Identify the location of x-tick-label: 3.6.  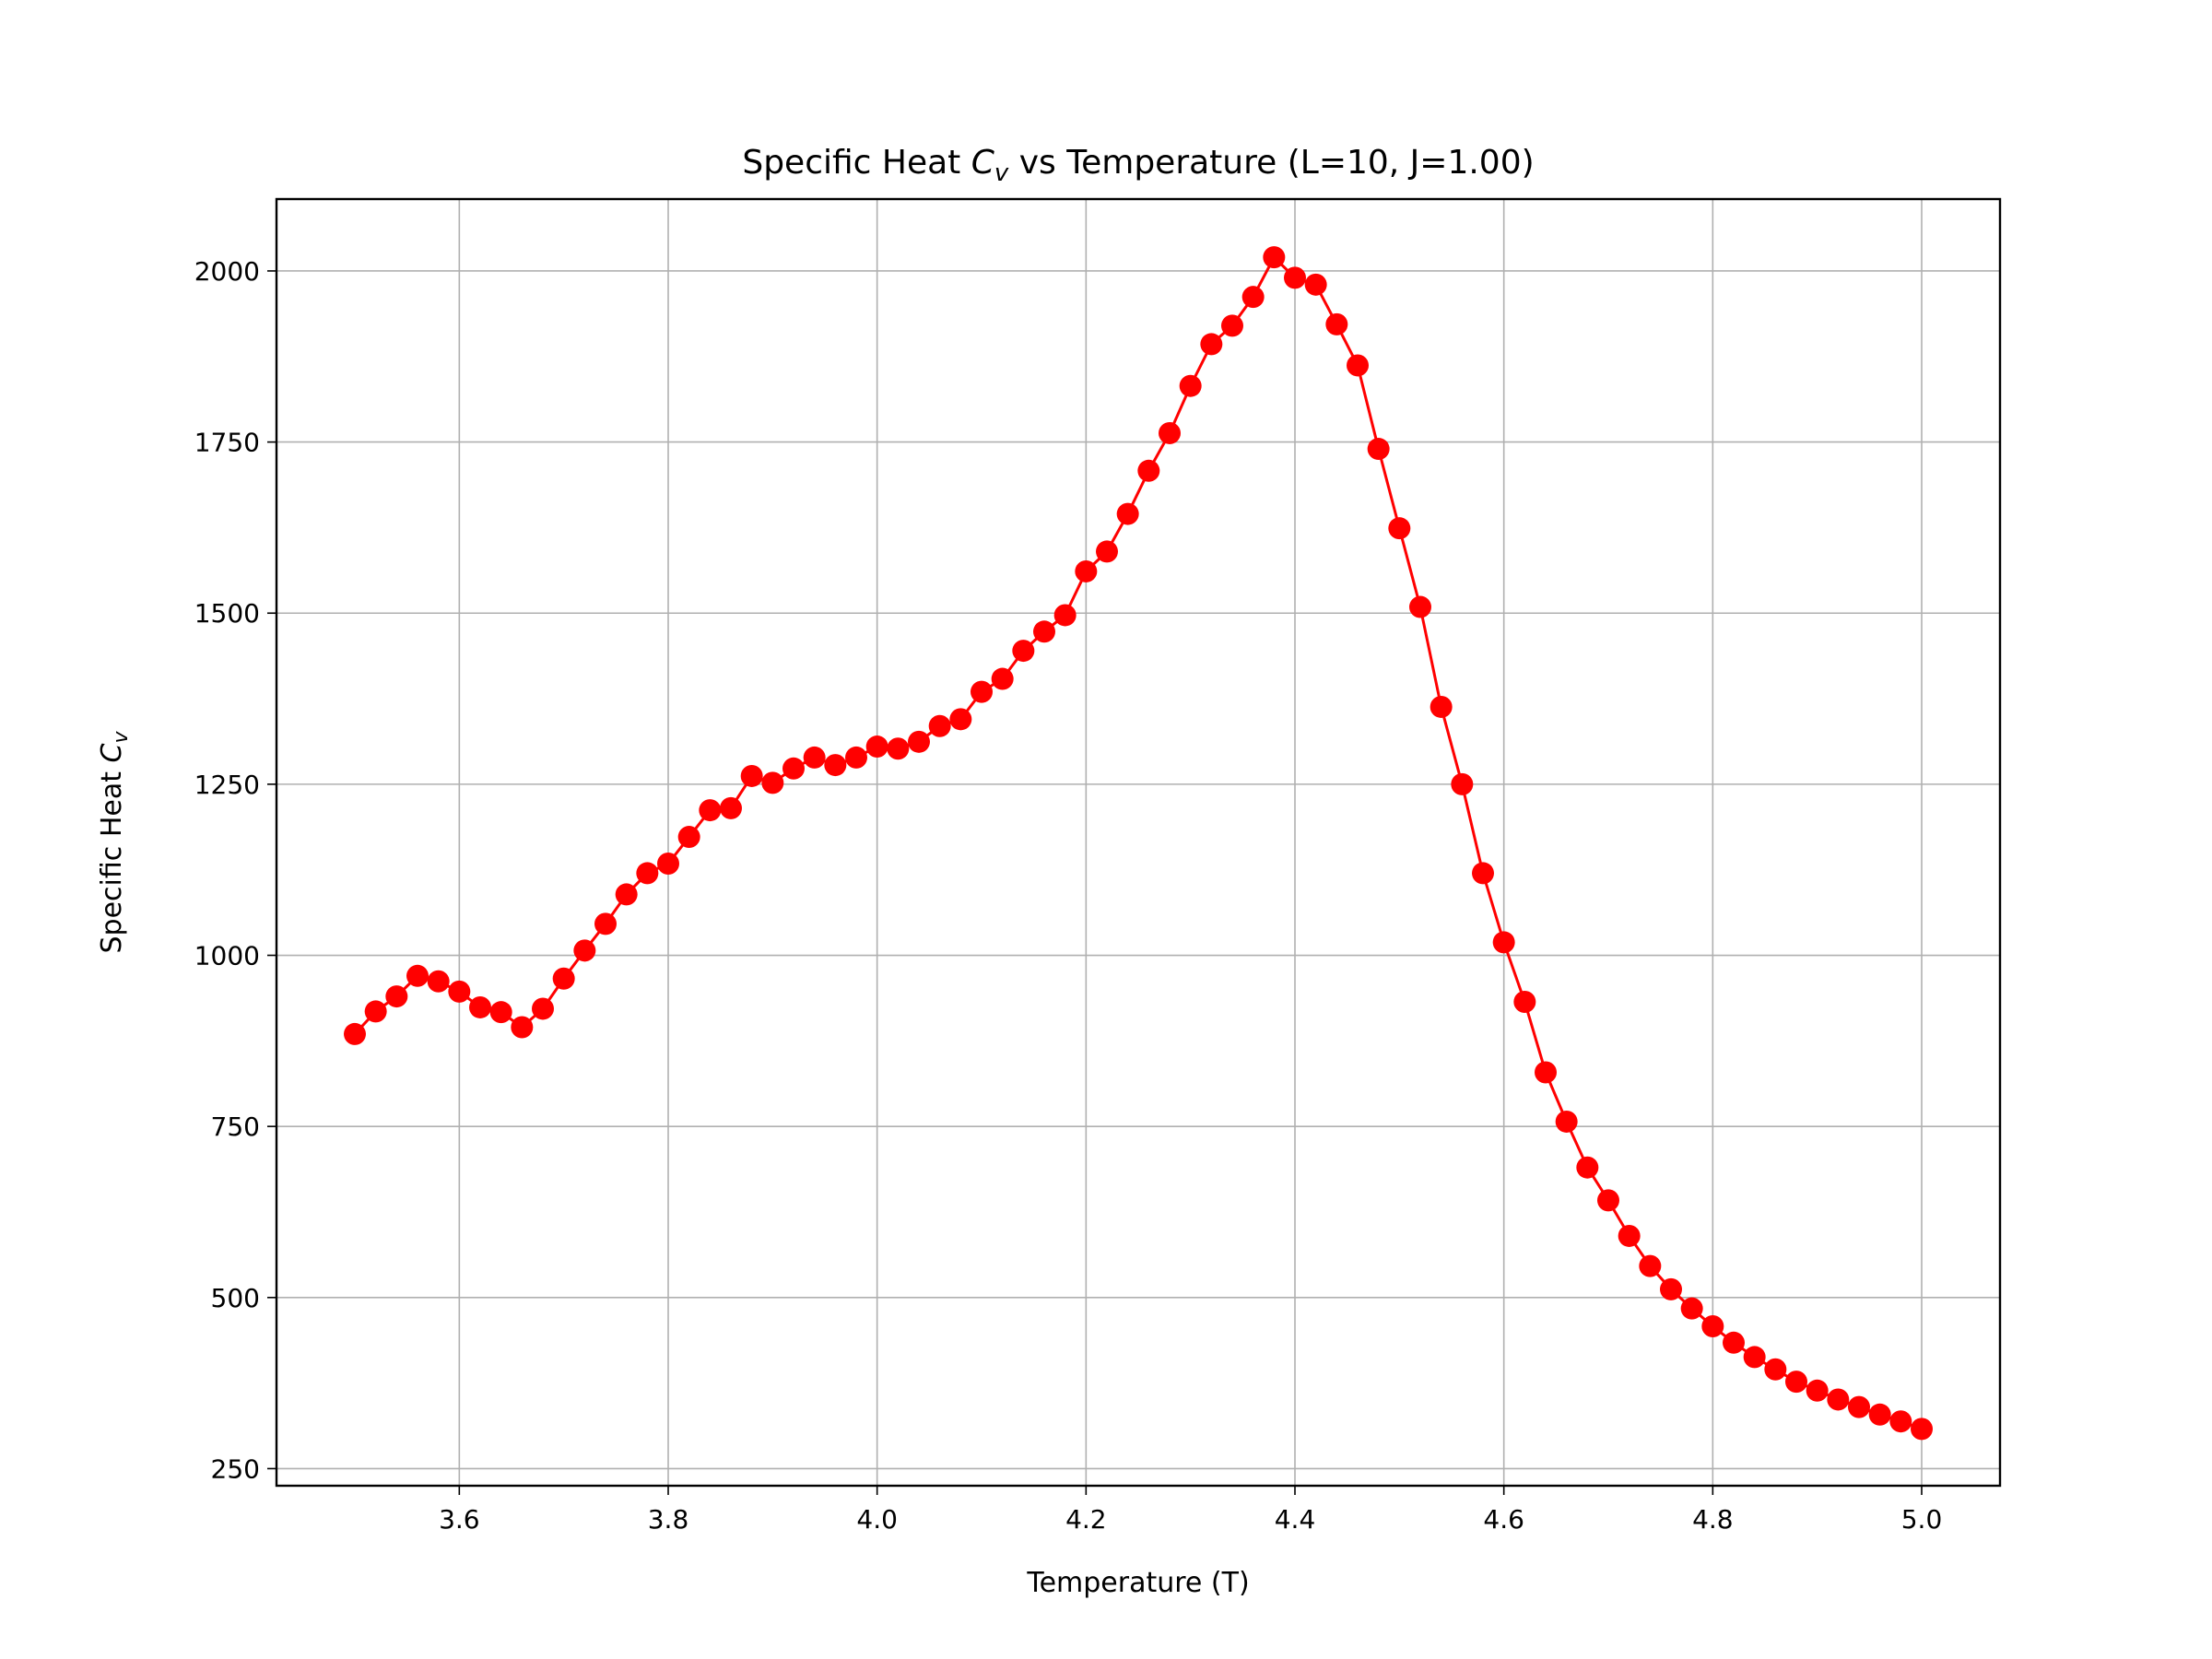
(459, 1519).